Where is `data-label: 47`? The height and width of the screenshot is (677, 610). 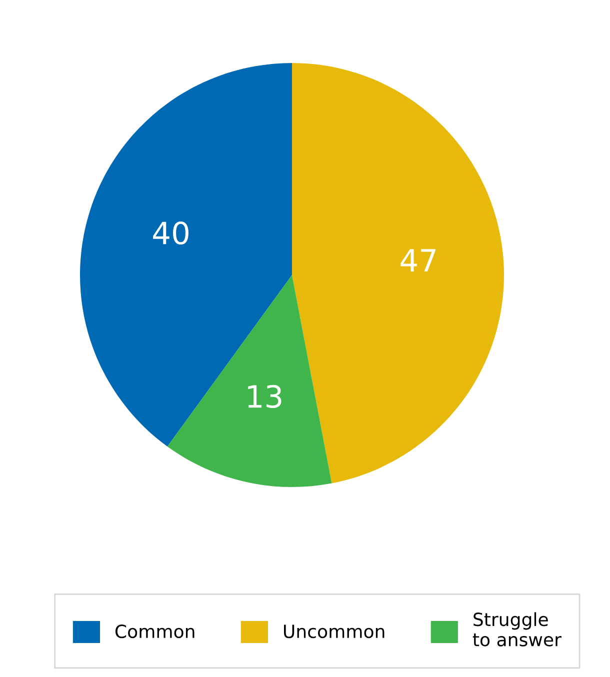 data-label: 47 is located at coordinates (418, 260).